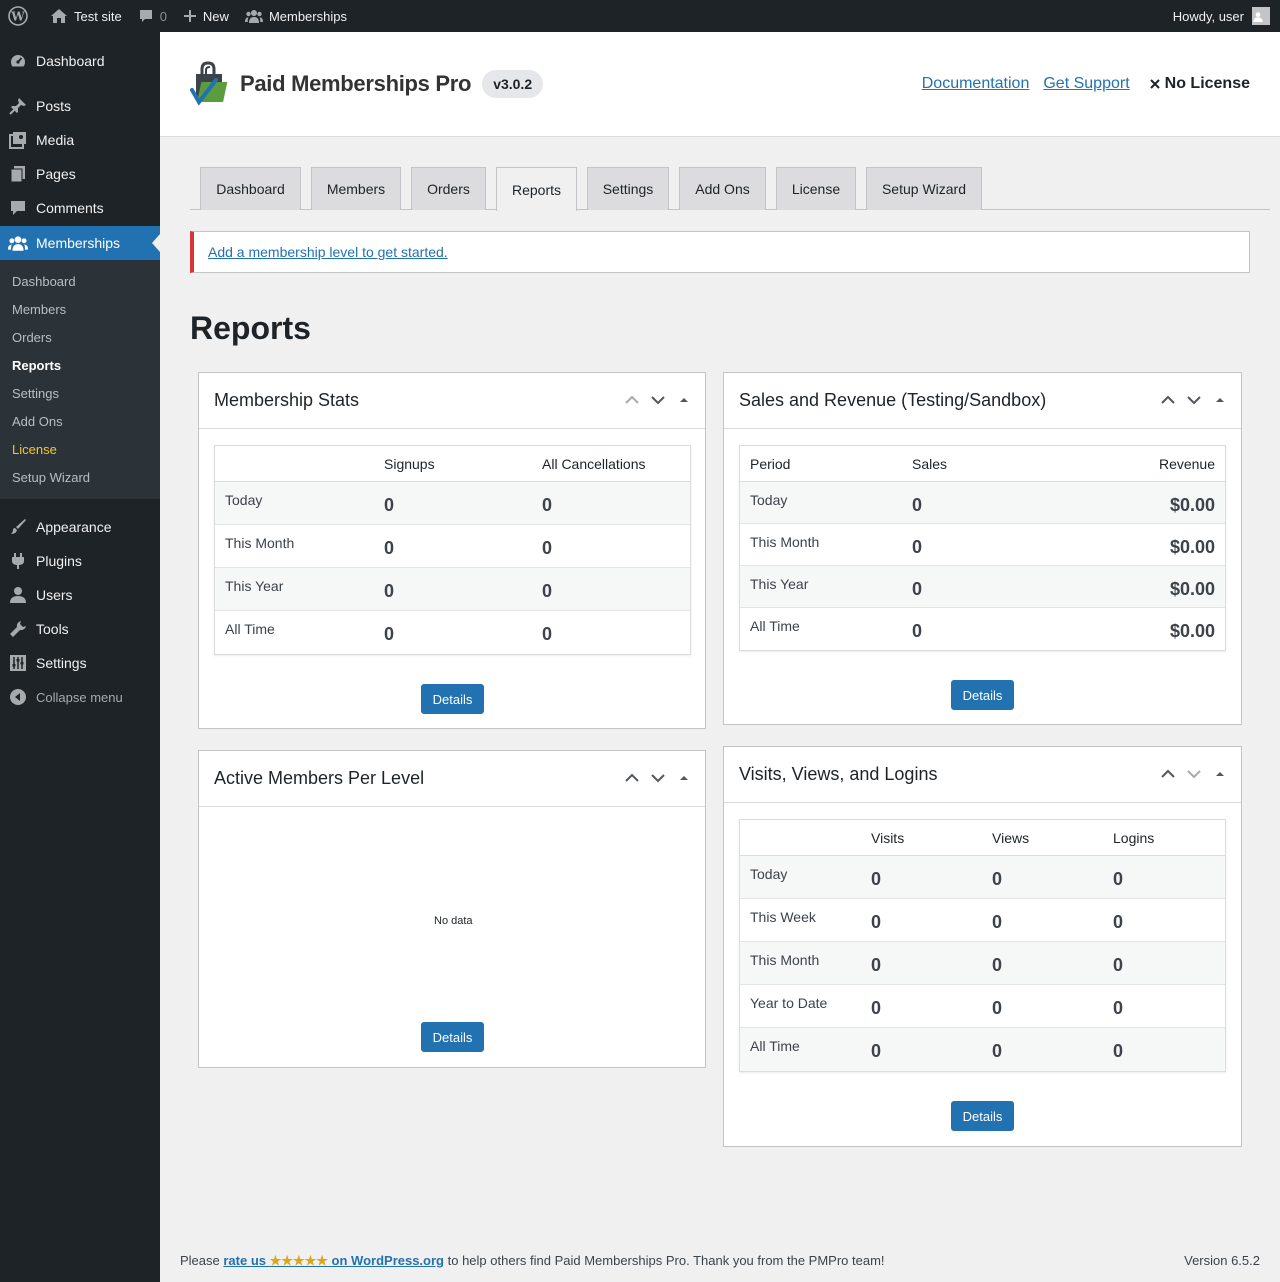 Image resolution: width=1280 pixels, height=1282 pixels. What do you see at coordinates (39, 309) in the screenshot?
I see `submenu-item-members: Members` at bounding box center [39, 309].